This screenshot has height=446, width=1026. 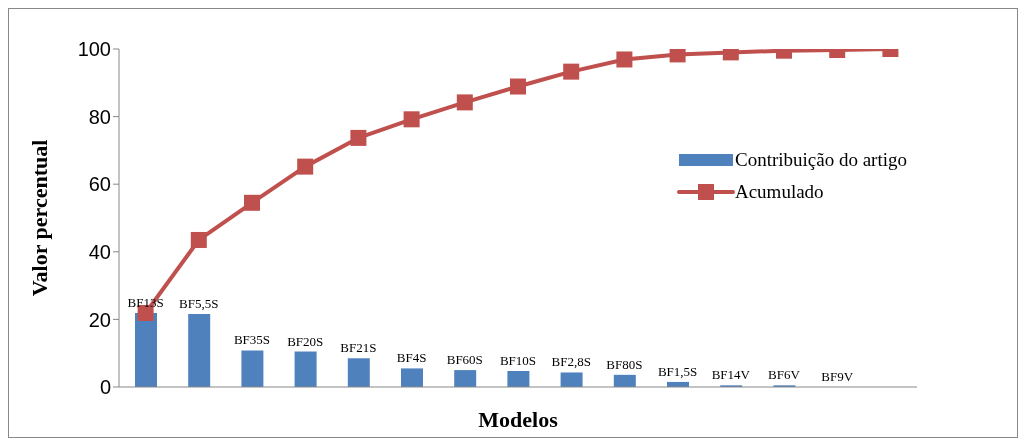 I want to click on y-tick-label: 60, so click(x=99, y=184).